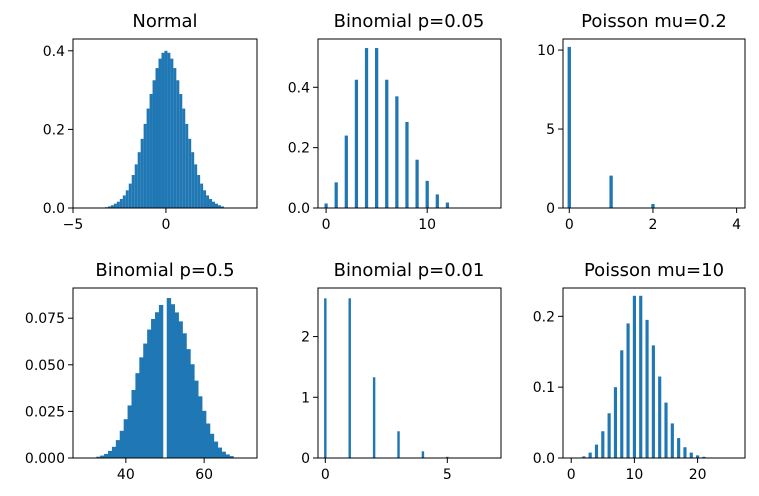 The height and width of the screenshot is (496, 759). What do you see at coordinates (652, 225) in the screenshot?
I see `x-tick-label: 2` at bounding box center [652, 225].